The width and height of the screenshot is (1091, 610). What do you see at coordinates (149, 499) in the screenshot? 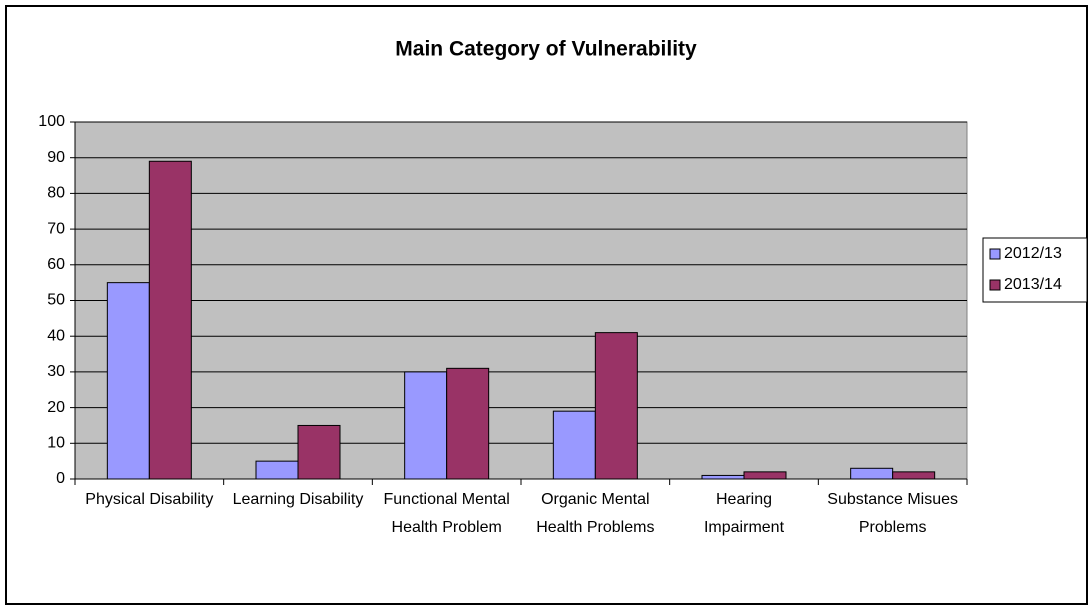
I see `x-tick-label: Physical Disability` at bounding box center [149, 499].